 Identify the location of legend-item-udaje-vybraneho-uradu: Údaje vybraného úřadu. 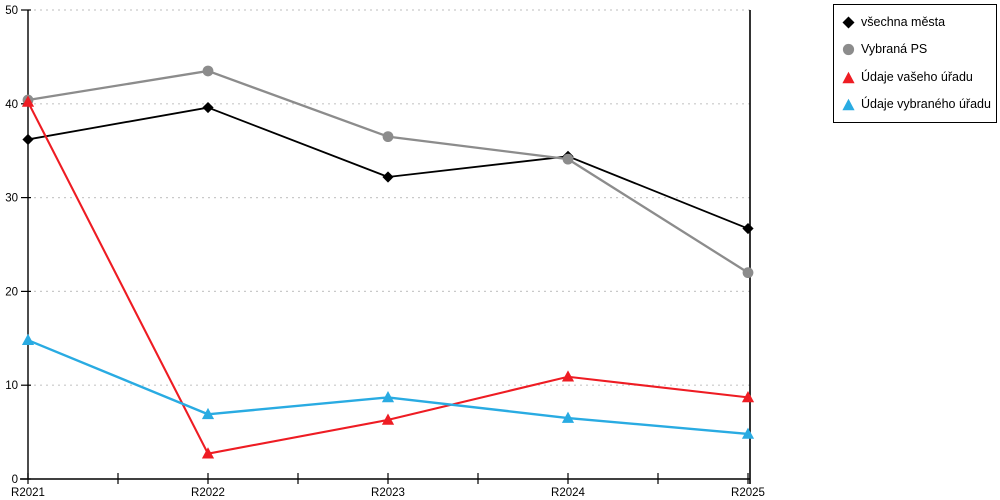
(917, 104).